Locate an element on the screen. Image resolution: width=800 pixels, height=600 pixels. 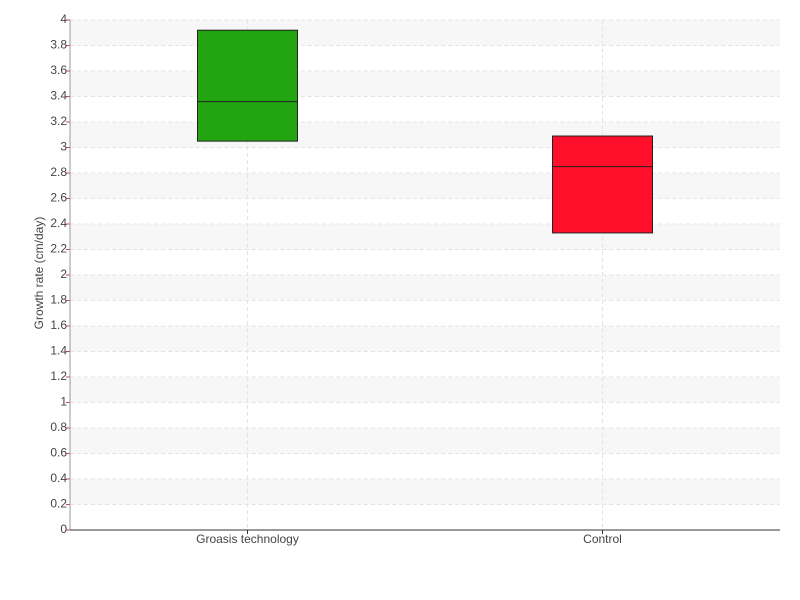
y-tick-label: 2.6 is located at coordinates (58, 198).